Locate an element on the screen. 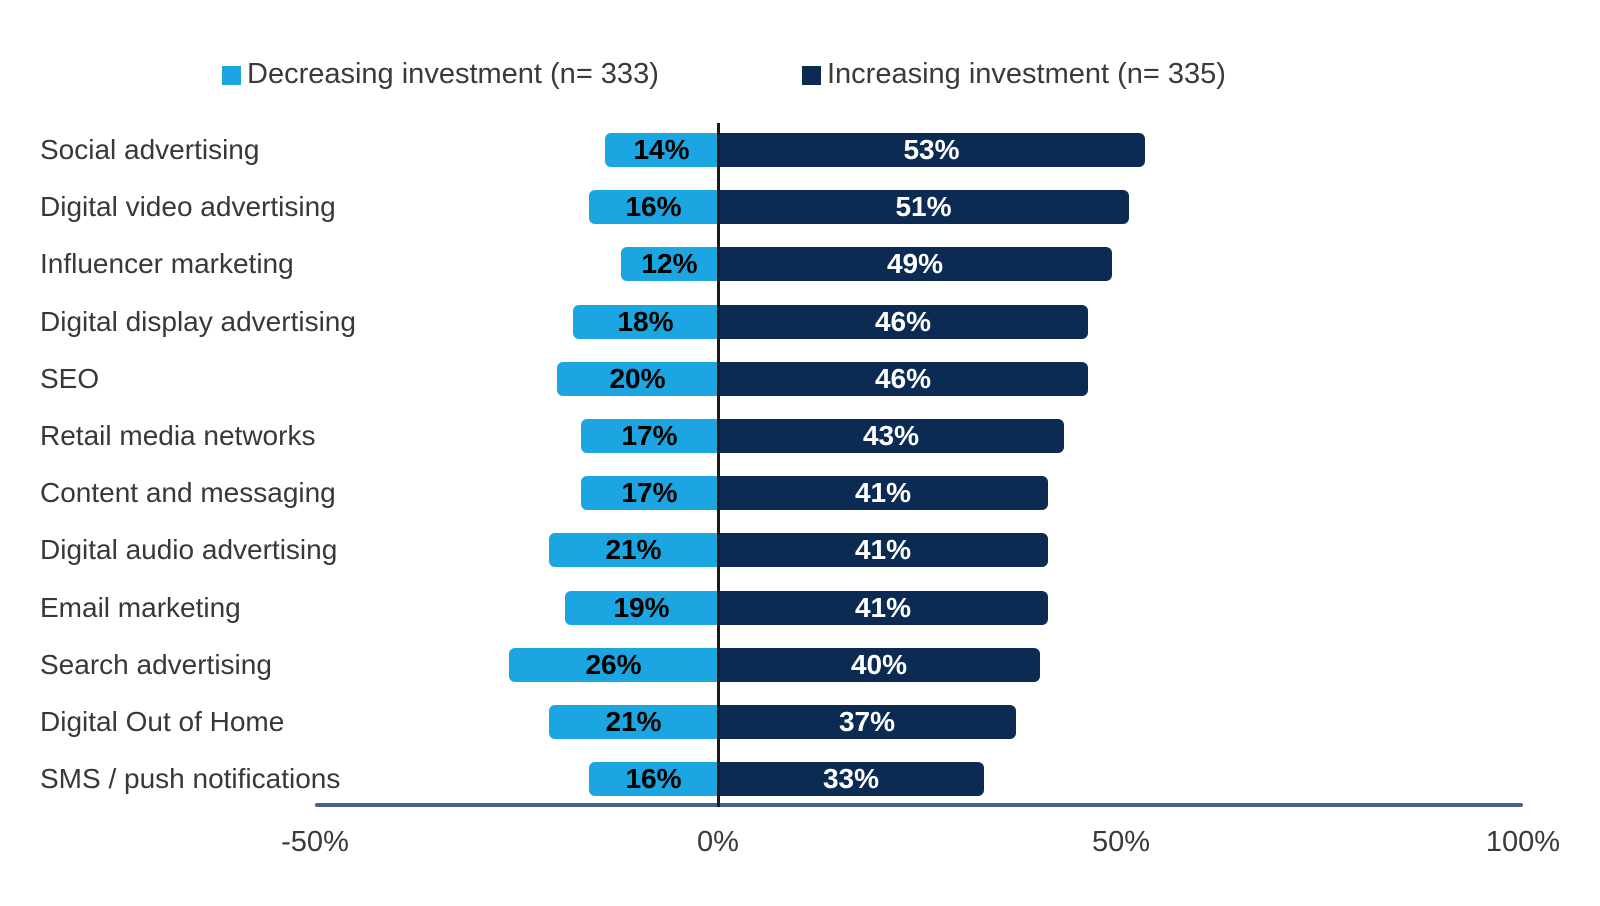 The image size is (1600, 906). x-axis-line is located at coordinates (919, 805).